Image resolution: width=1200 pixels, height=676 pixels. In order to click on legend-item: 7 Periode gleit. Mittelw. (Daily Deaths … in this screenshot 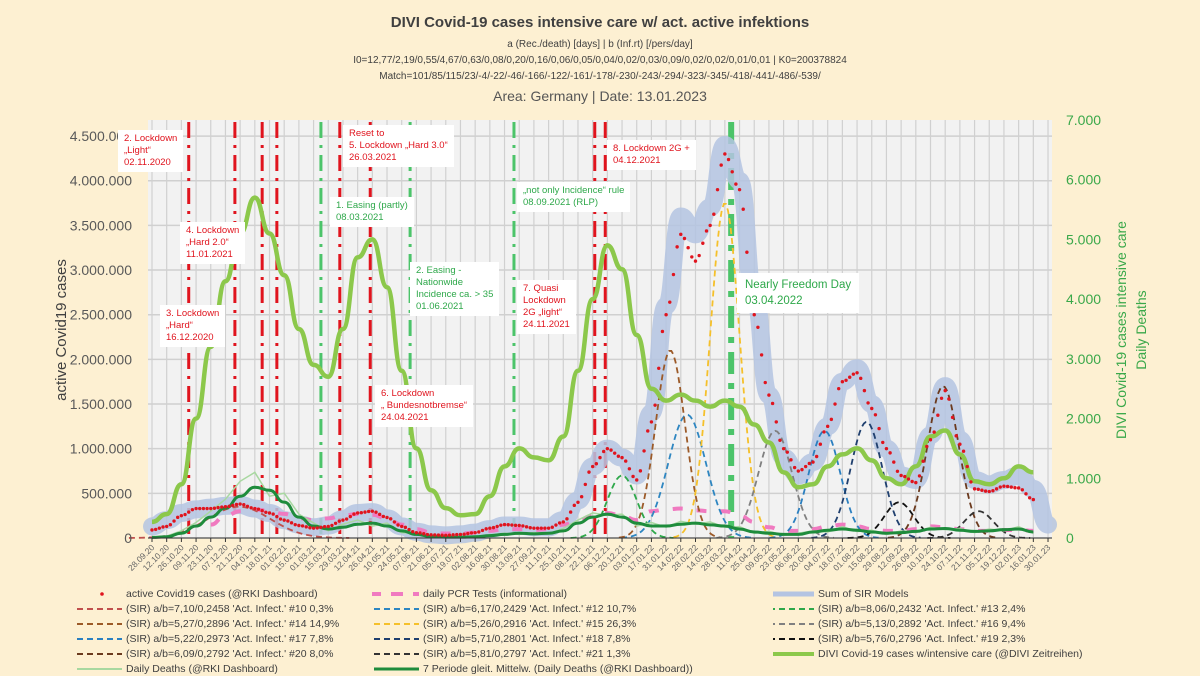, I will do `click(532, 669)`.